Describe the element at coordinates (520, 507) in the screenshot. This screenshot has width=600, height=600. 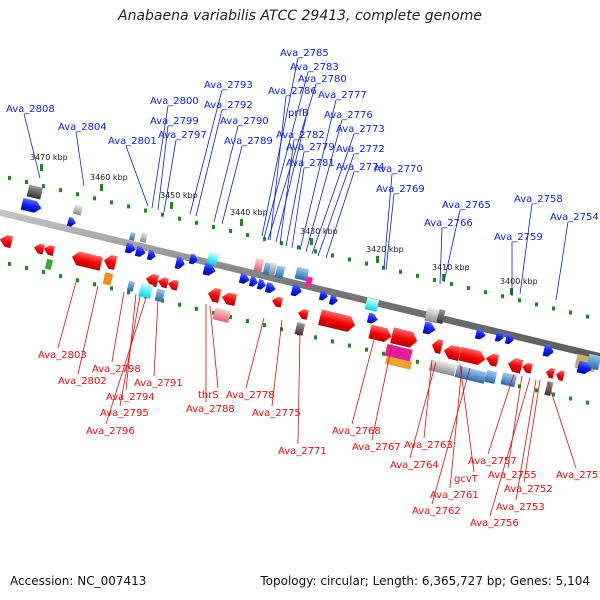
I see `reverse-gene-label: Ava_2753` at that location.